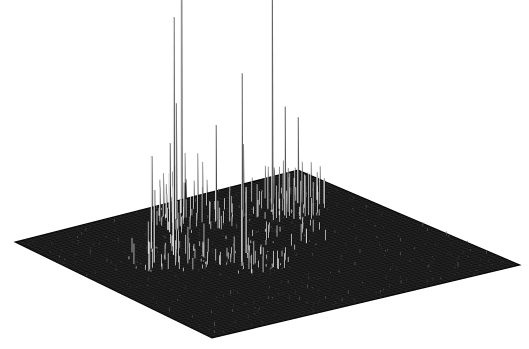 This screenshot has height=349, width=529. I want to click on cluster-spikes, so click(227, 212).